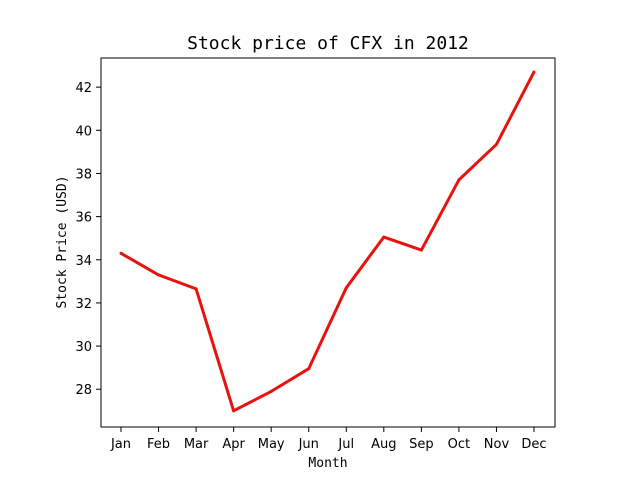  I want to click on x-tick-label: Sep, so click(421, 444).